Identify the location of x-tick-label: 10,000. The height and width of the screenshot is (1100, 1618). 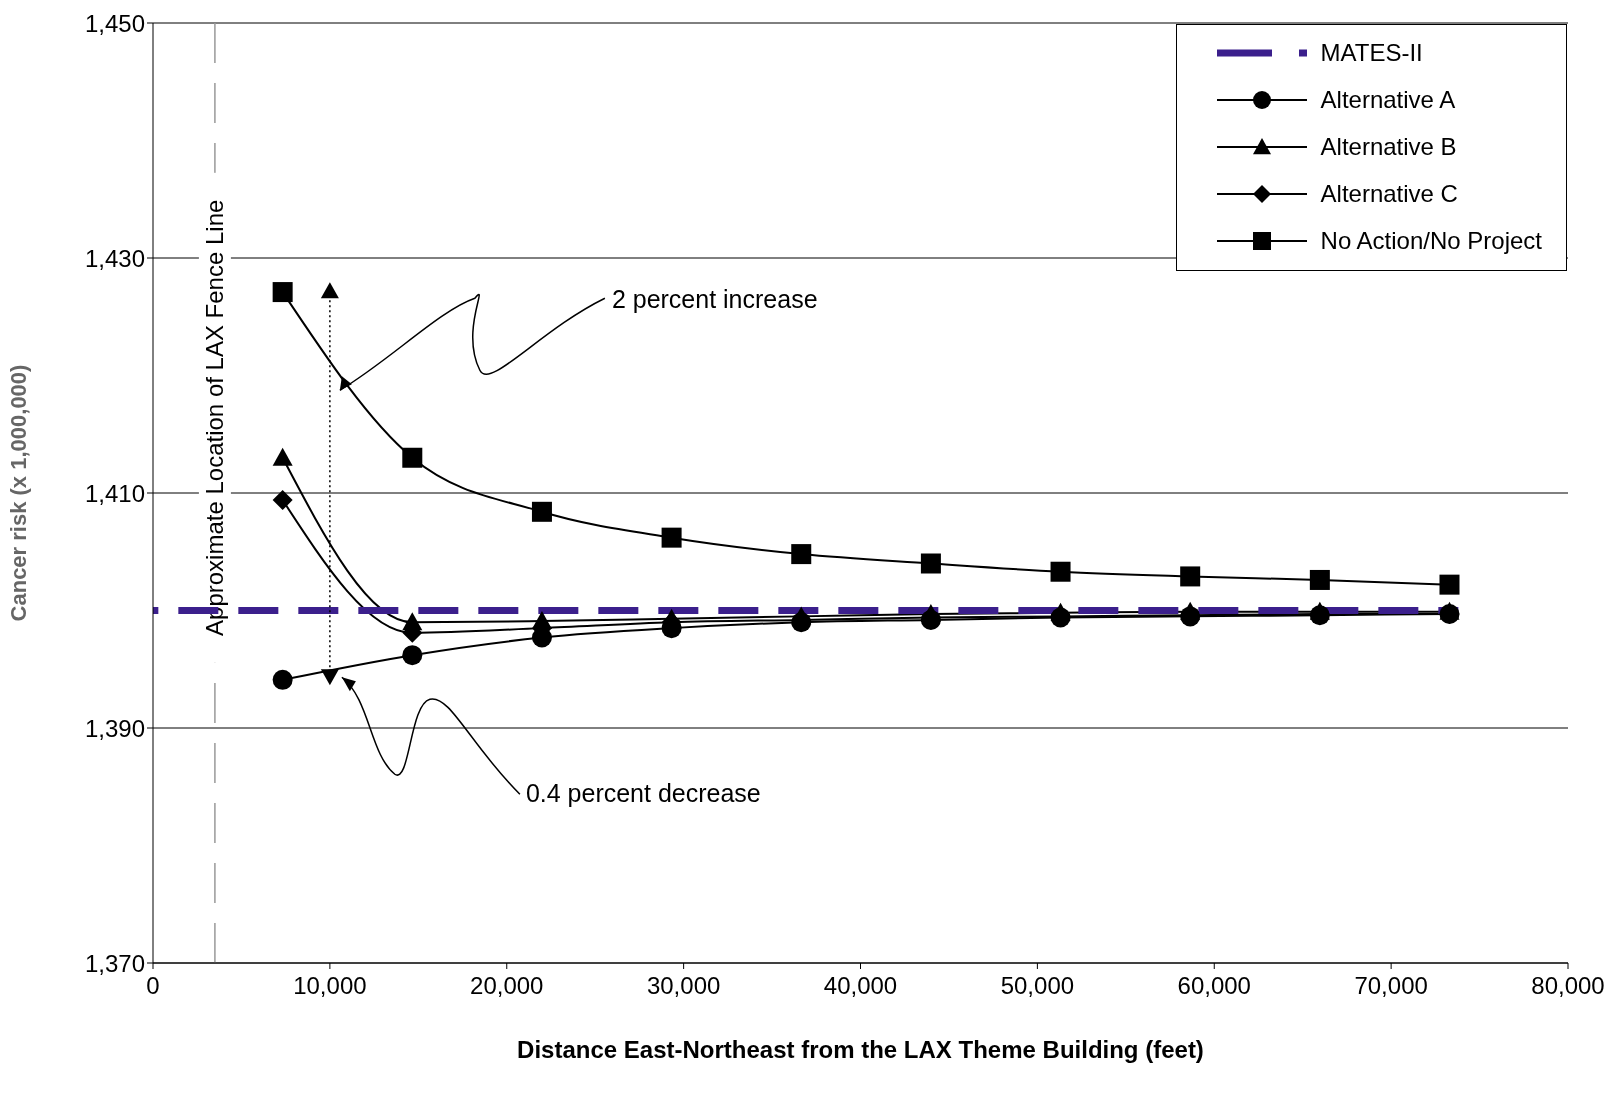
(330, 986).